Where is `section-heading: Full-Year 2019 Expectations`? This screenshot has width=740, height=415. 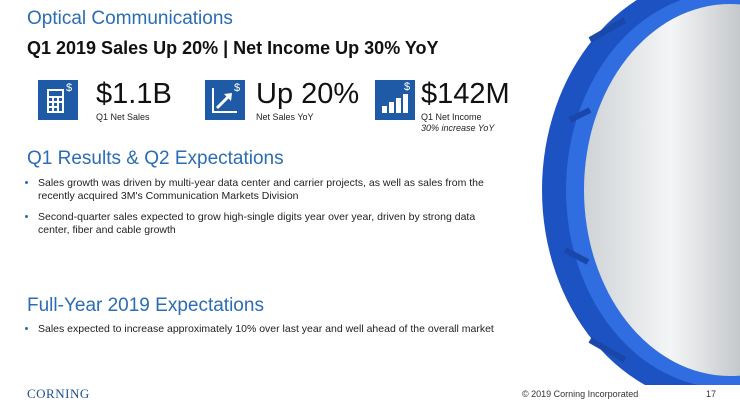 section-heading: Full-Year 2019 Expectations is located at coordinates (145, 305).